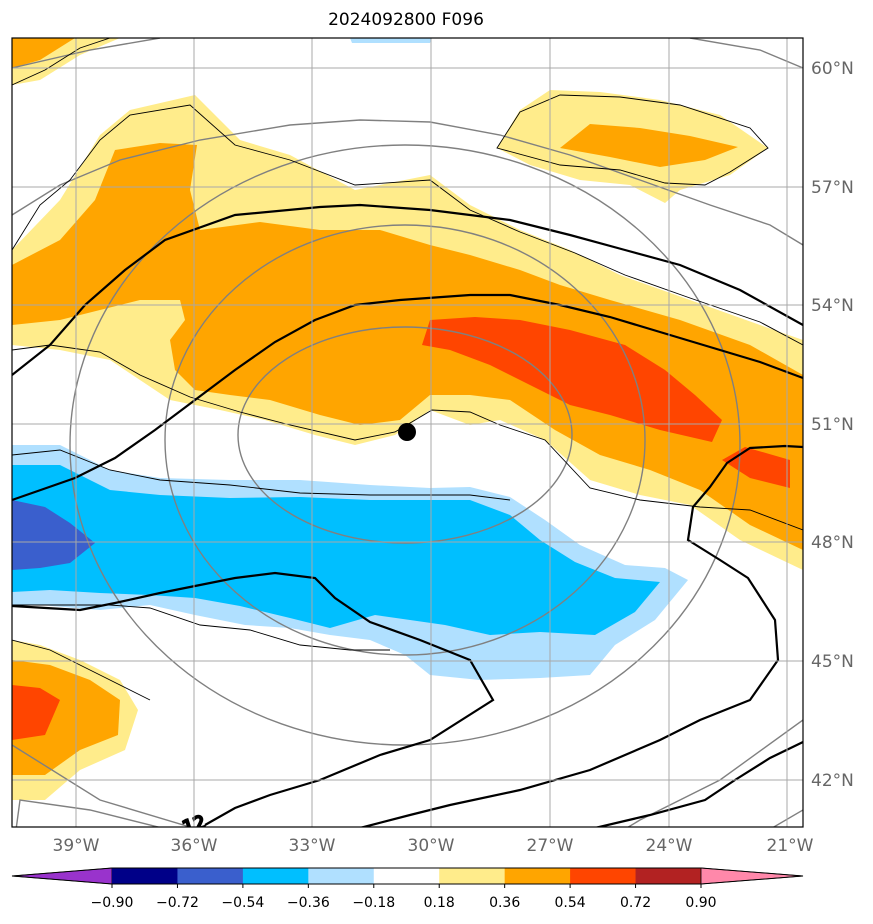  Describe the element at coordinates (752, 876) in the screenshot. I see `colorbar-extend-high` at that location.